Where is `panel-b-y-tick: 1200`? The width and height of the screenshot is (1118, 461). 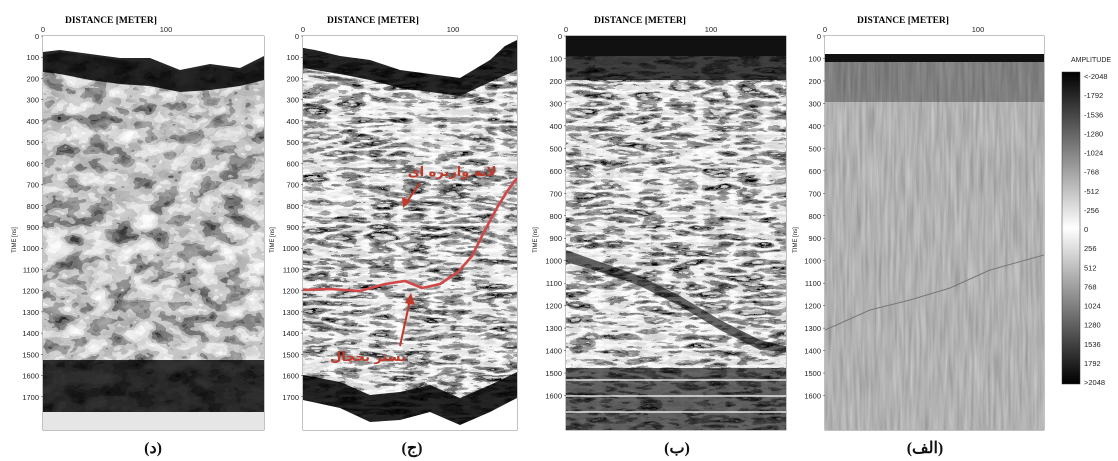
panel-b-y-tick: 1200 is located at coordinates (553, 306).